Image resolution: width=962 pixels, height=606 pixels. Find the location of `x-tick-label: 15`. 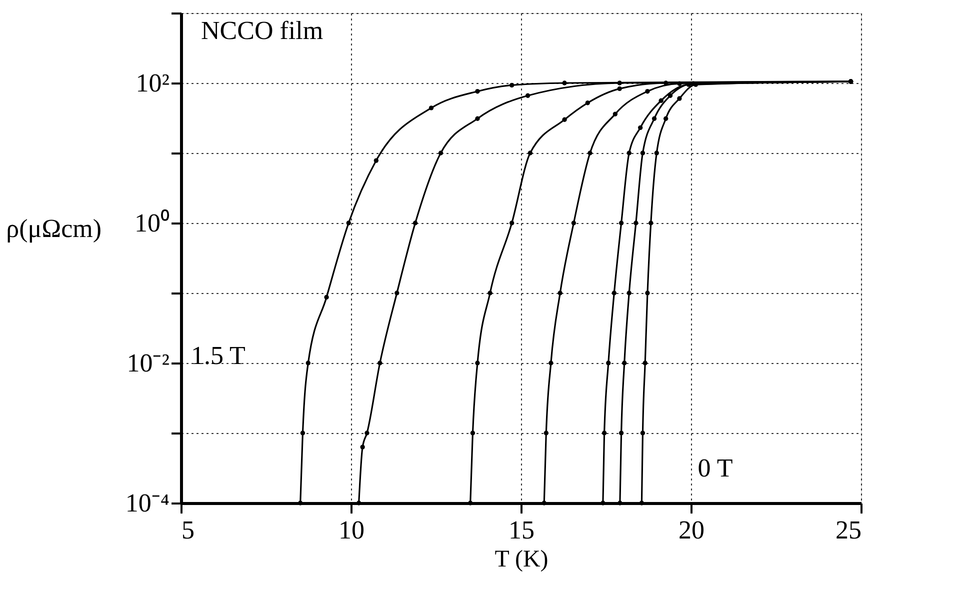

x-tick-label: 15 is located at coordinates (521, 530).